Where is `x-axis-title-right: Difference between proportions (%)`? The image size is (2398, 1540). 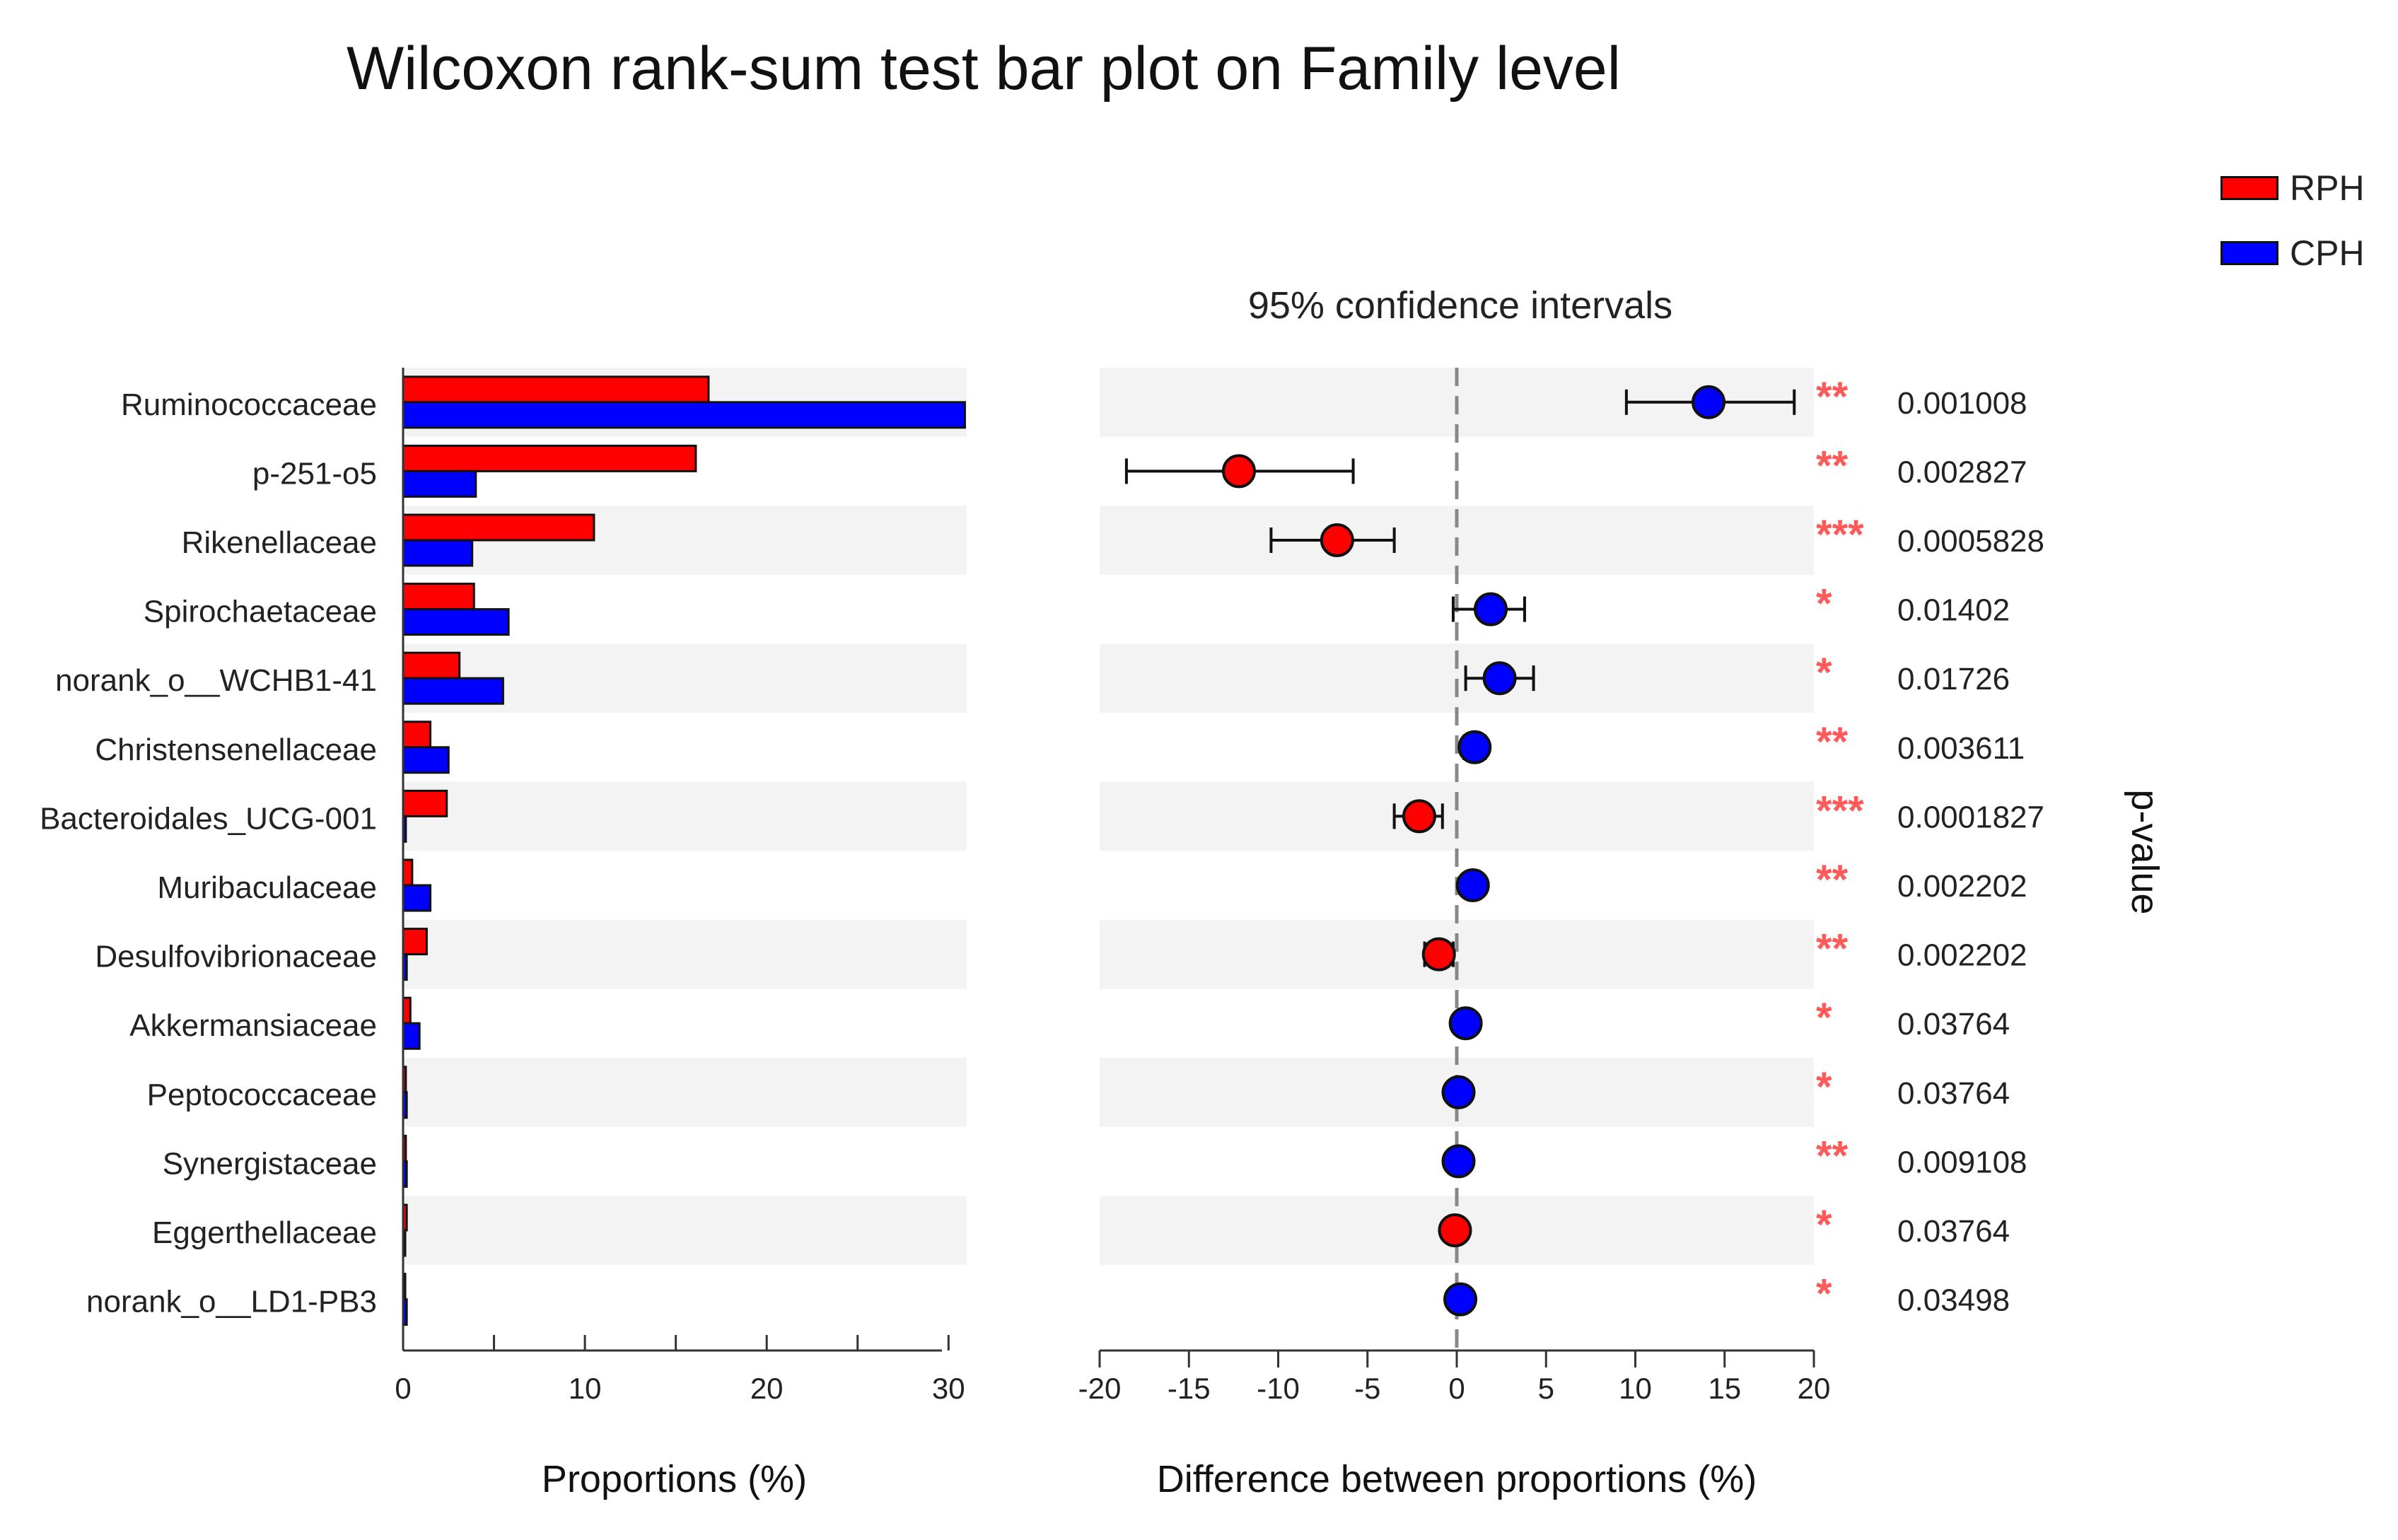
x-axis-title-right: Difference between proportions (%) is located at coordinates (1457, 1479).